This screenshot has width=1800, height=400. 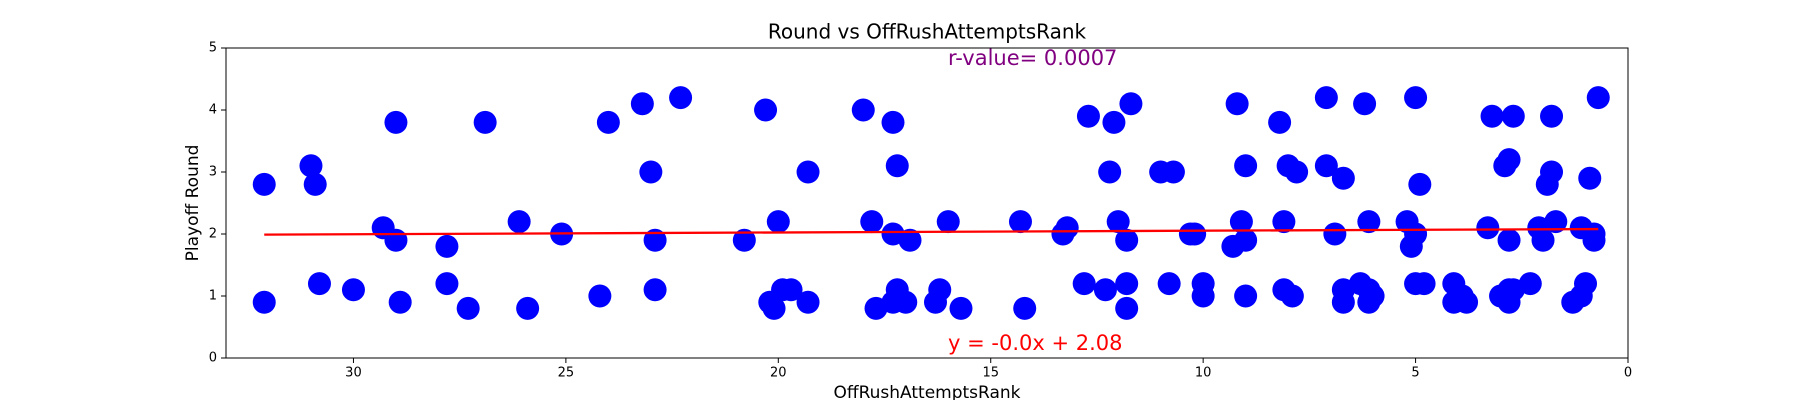 What do you see at coordinates (566, 373) in the screenshot?
I see `x-tick-label: 25` at bounding box center [566, 373].